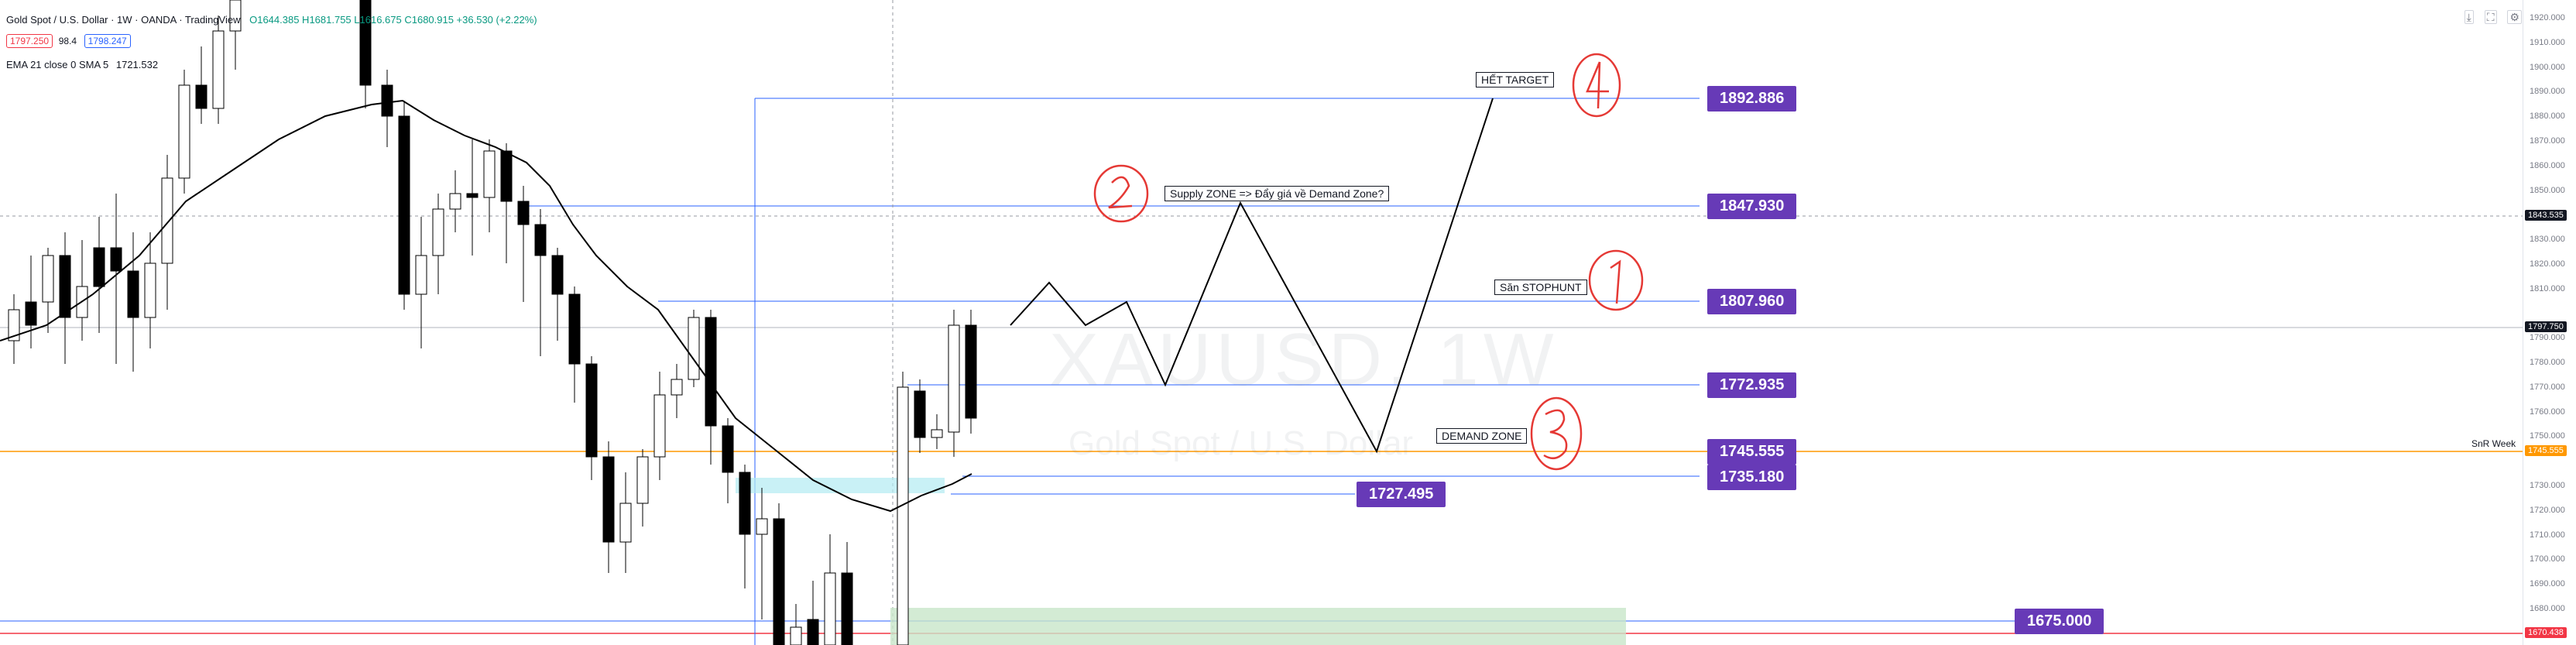 The height and width of the screenshot is (645, 2576). What do you see at coordinates (2546, 326) in the screenshot?
I see `last-price-badge: 1797.750` at bounding box center [2546, 326].